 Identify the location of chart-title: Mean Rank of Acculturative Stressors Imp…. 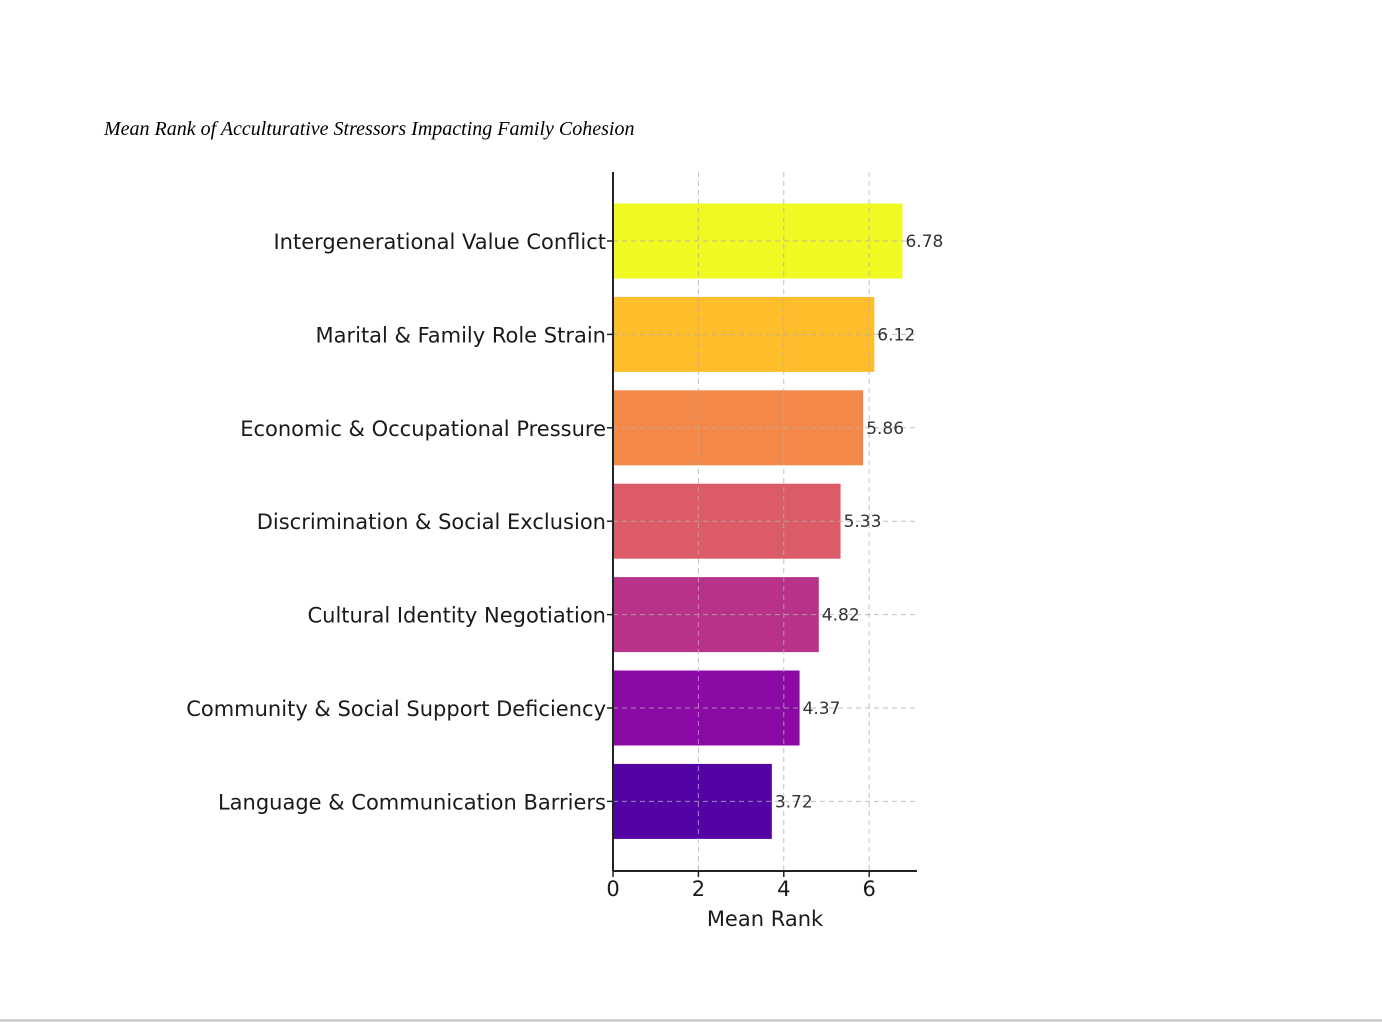
(369, 129).